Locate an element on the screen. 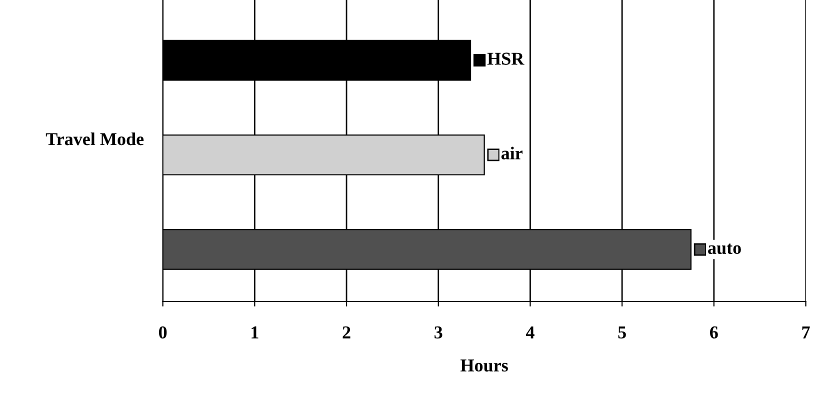  y-axis-title: Travel Mode is located at coordinates (95, 139).